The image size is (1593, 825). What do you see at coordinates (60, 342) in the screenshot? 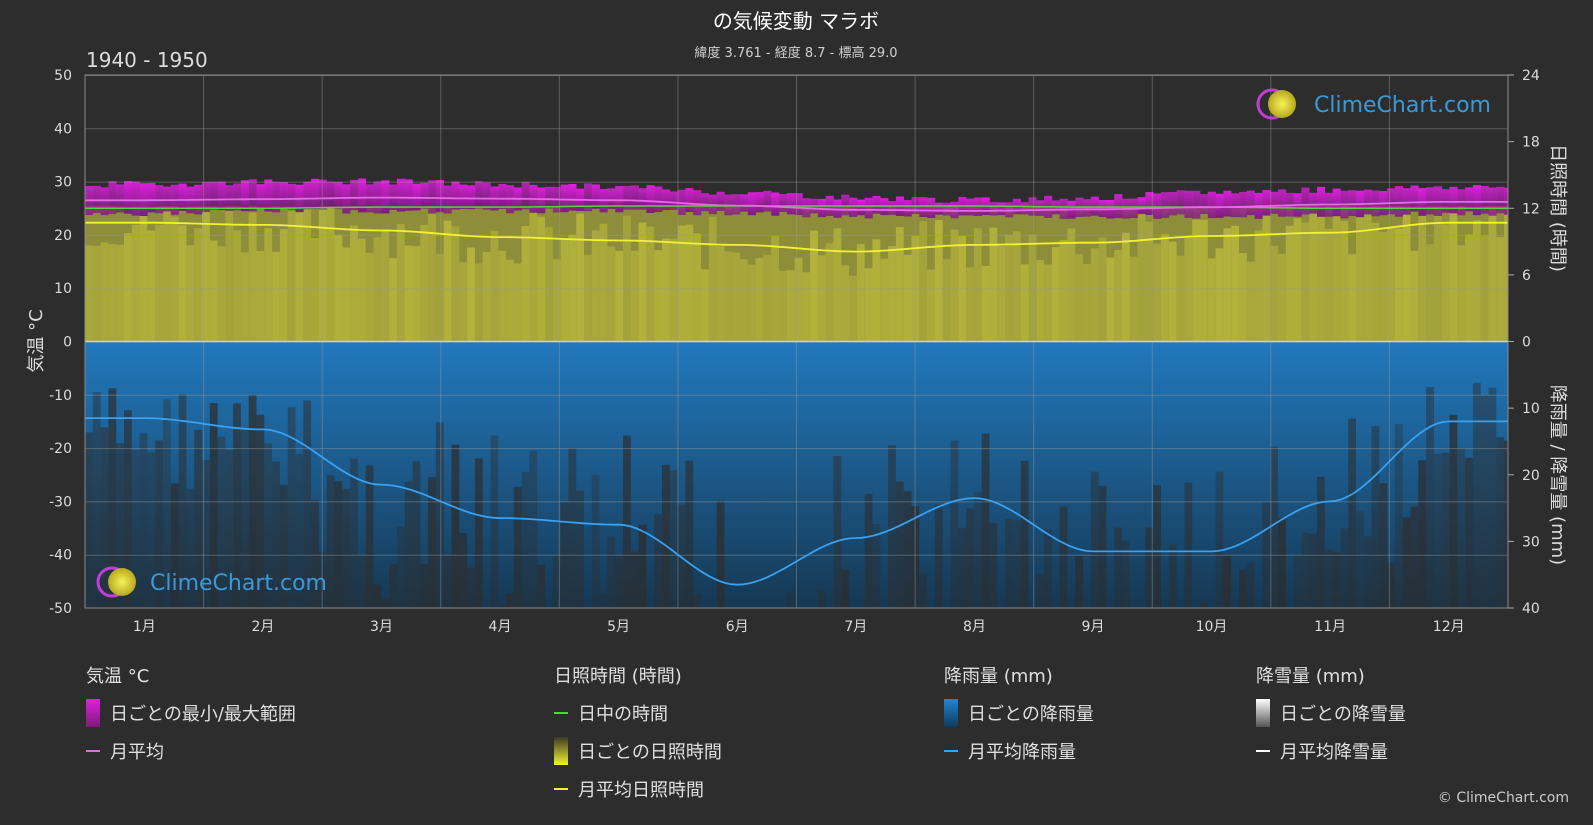
I see `left-axis-ticks: 50 40 30 20 10 0 -10 -20 -30 -40 -50` at bounding box center [60, 342].